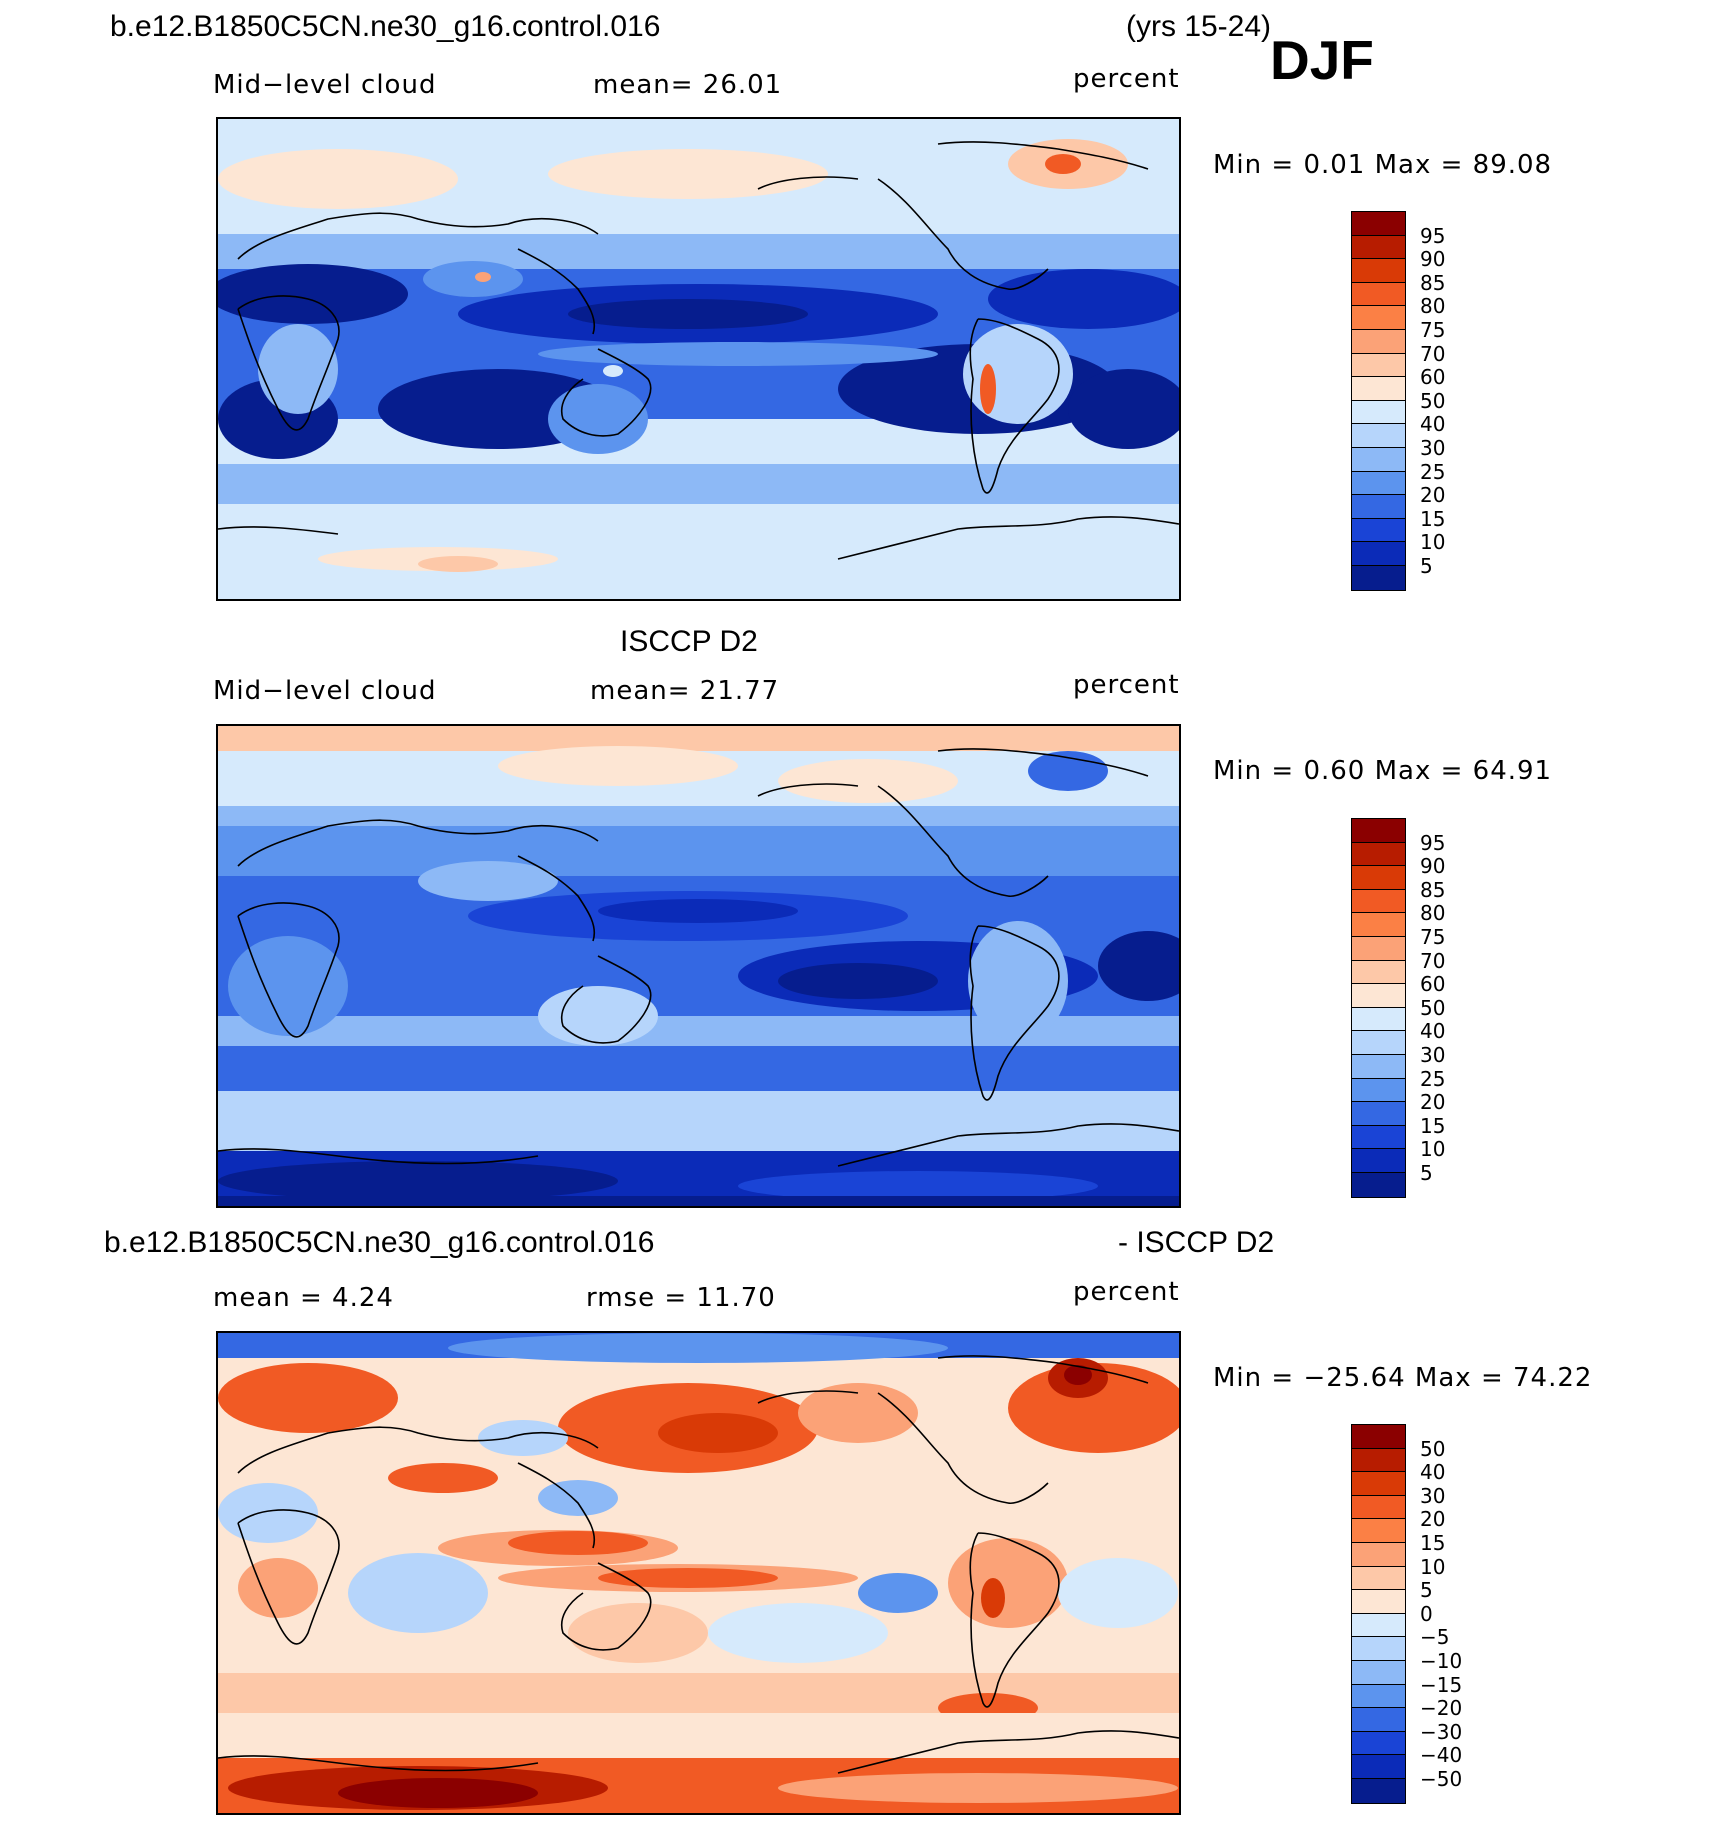  Describe the element at coordinates (1435, 1637) in the screenshot. I see `colorbar-label: −5` at that location.